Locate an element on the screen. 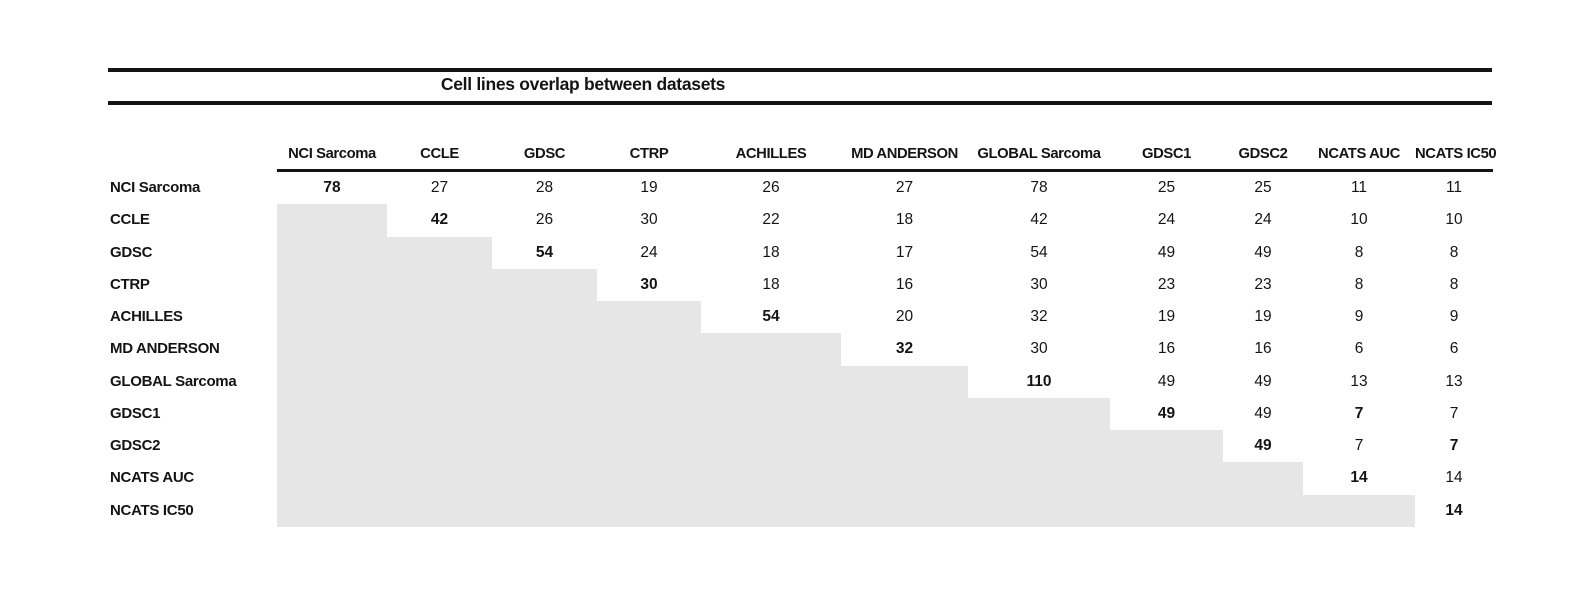  cell-ccle-global-sarcoma: 42 is located at coordinates (1039, 220).